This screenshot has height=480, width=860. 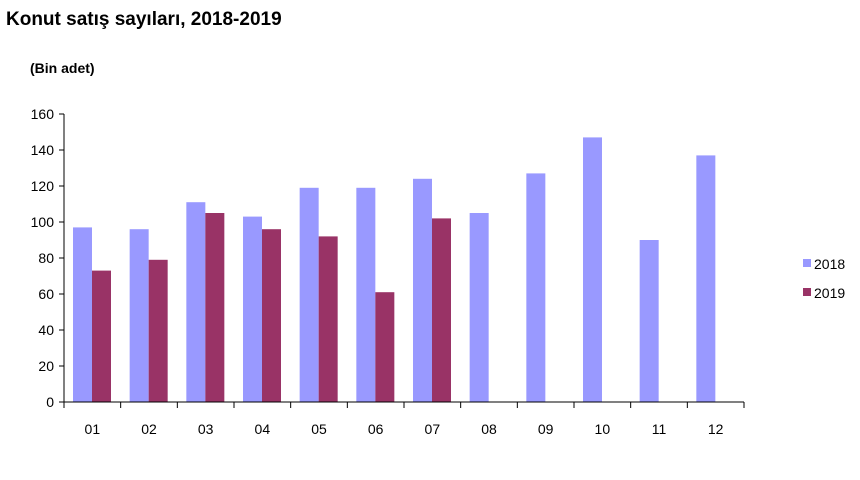 What do you see at coordinates (46, 294) in the screenshot?
I see `y-tick-label: 60` at bounding box center [46, 294].